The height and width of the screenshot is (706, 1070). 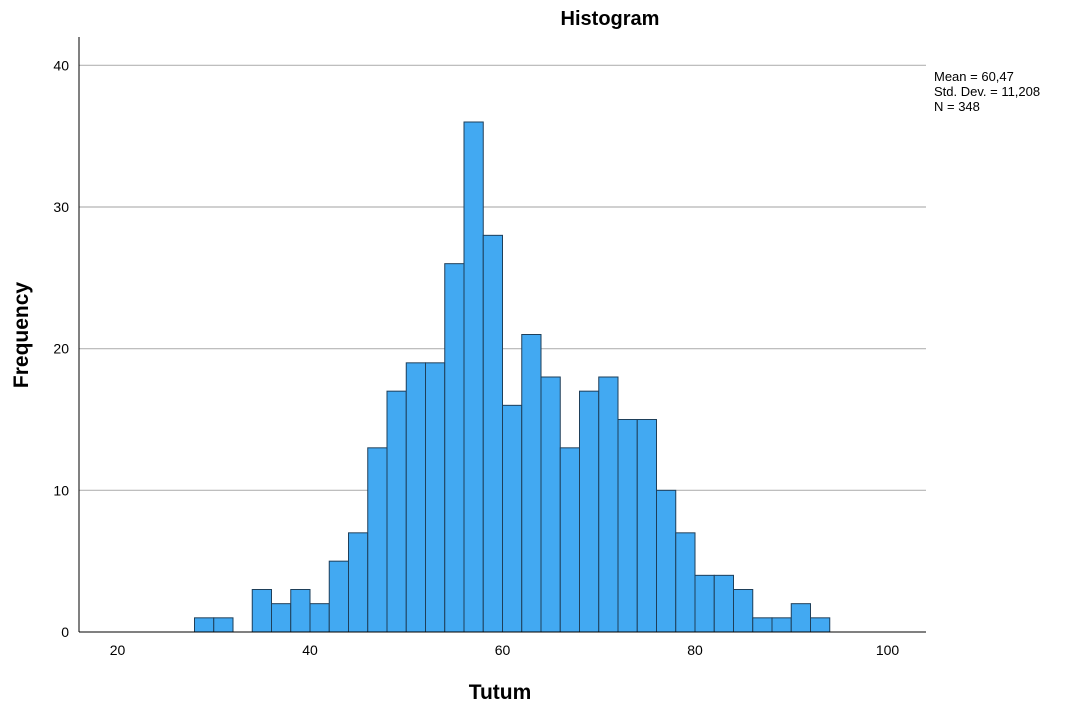 What do you see at coordinates (61, 65) in the screenshot?
I see `y-tick-label: 40` at bounding box center [61, 65].